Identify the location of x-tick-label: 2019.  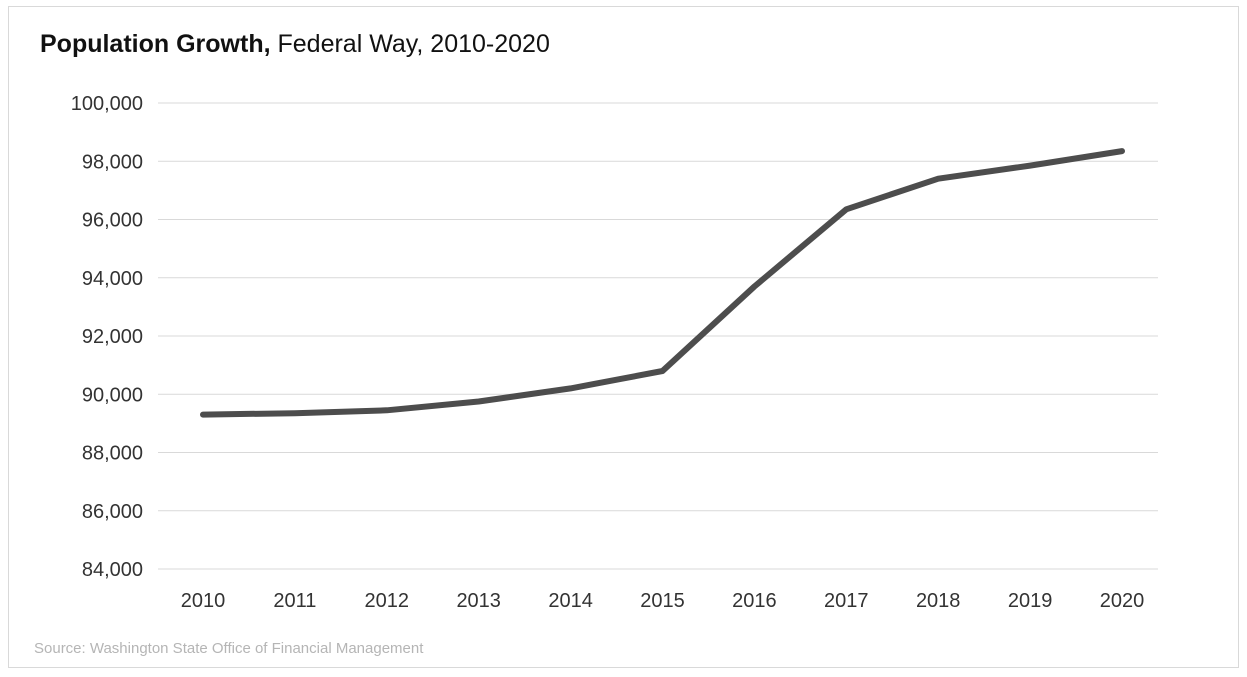
(1030, 601).